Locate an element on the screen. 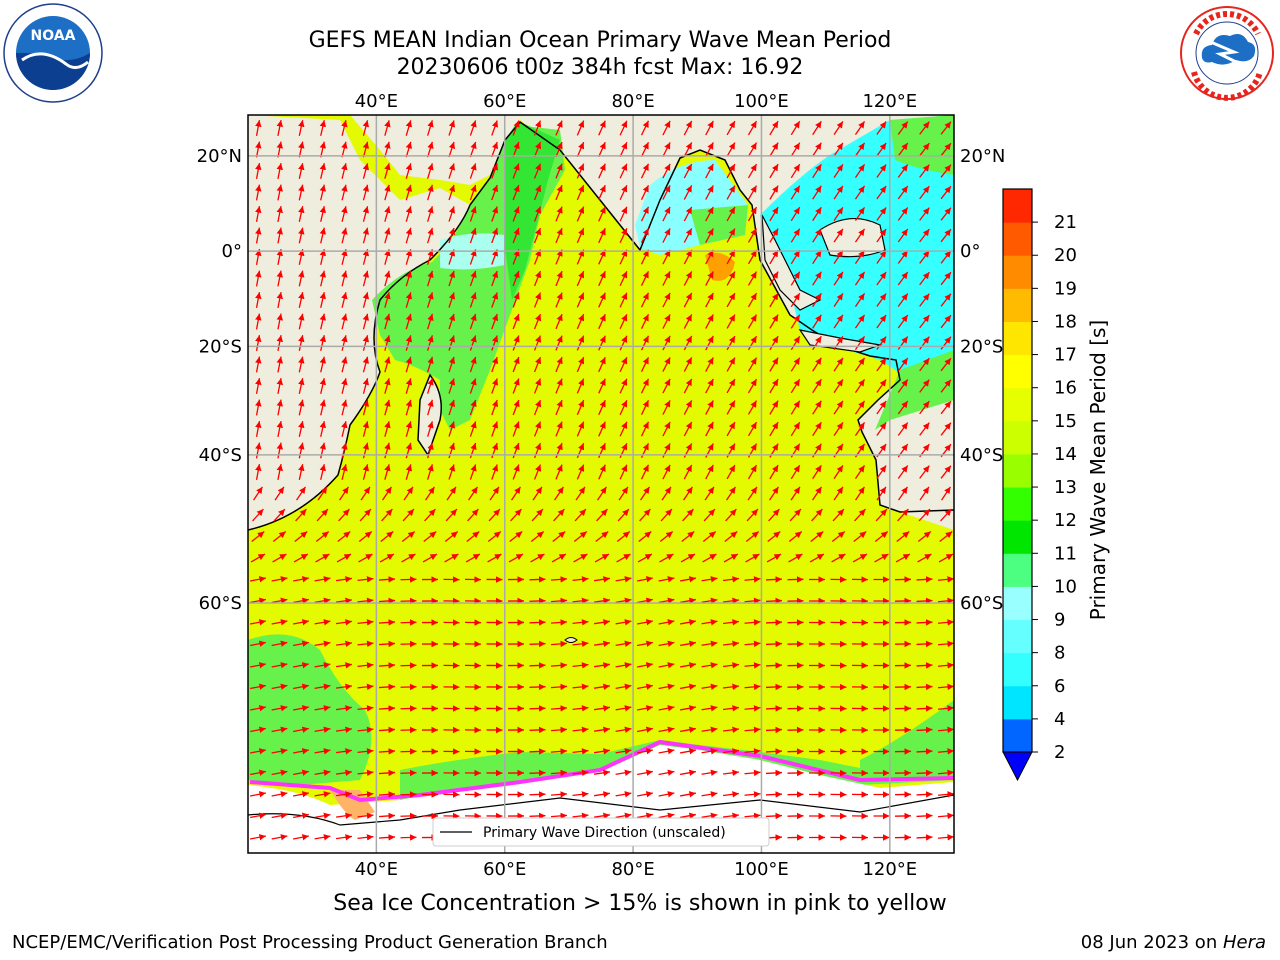  noaa-logo-text: NOAA is located at coordinates (53, 36).